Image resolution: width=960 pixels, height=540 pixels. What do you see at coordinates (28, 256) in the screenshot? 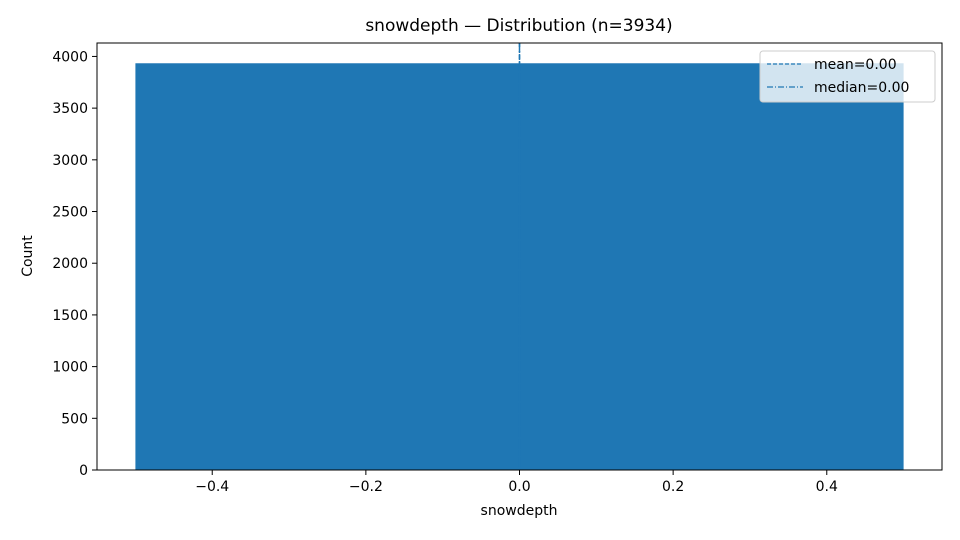
I see `y-axis-title: Count` at bounding box center [28, 256].